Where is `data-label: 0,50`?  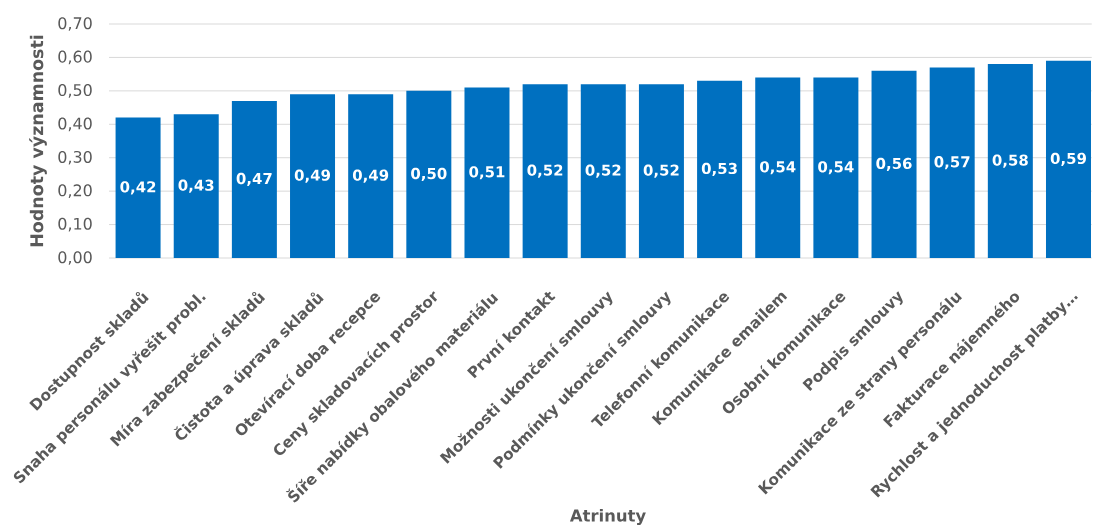 data-label: 0,50 is located at coordinates (429, 174).